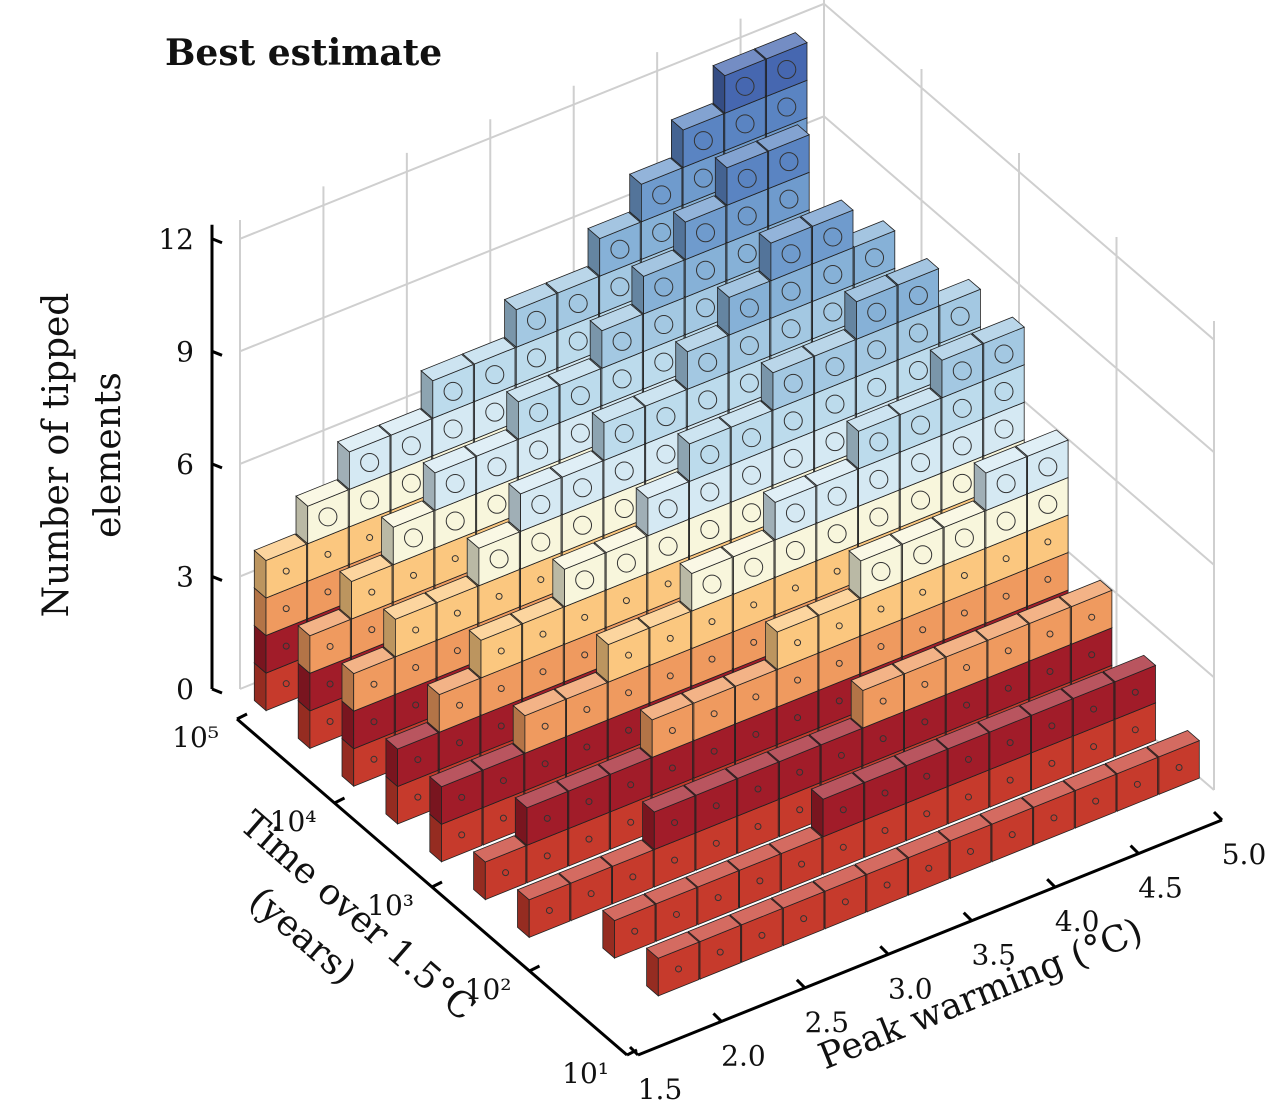  What do you see at coordinates (185, 351) in the screenshot?
I see `z-tick-label: 9` at bounding box center [185, 351].